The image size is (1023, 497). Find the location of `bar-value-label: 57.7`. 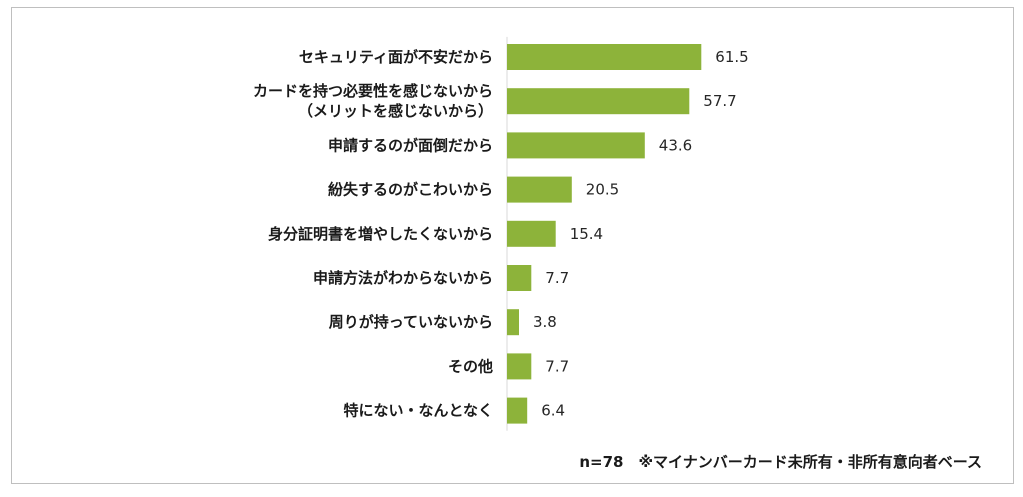

bar-value-label: 57.7 is located at coordinates (719, 101).